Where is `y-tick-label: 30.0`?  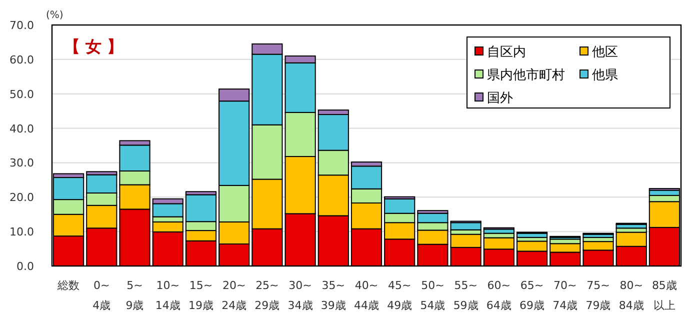
y-tick-label: 30.0 is located at coordinates (22, 163).